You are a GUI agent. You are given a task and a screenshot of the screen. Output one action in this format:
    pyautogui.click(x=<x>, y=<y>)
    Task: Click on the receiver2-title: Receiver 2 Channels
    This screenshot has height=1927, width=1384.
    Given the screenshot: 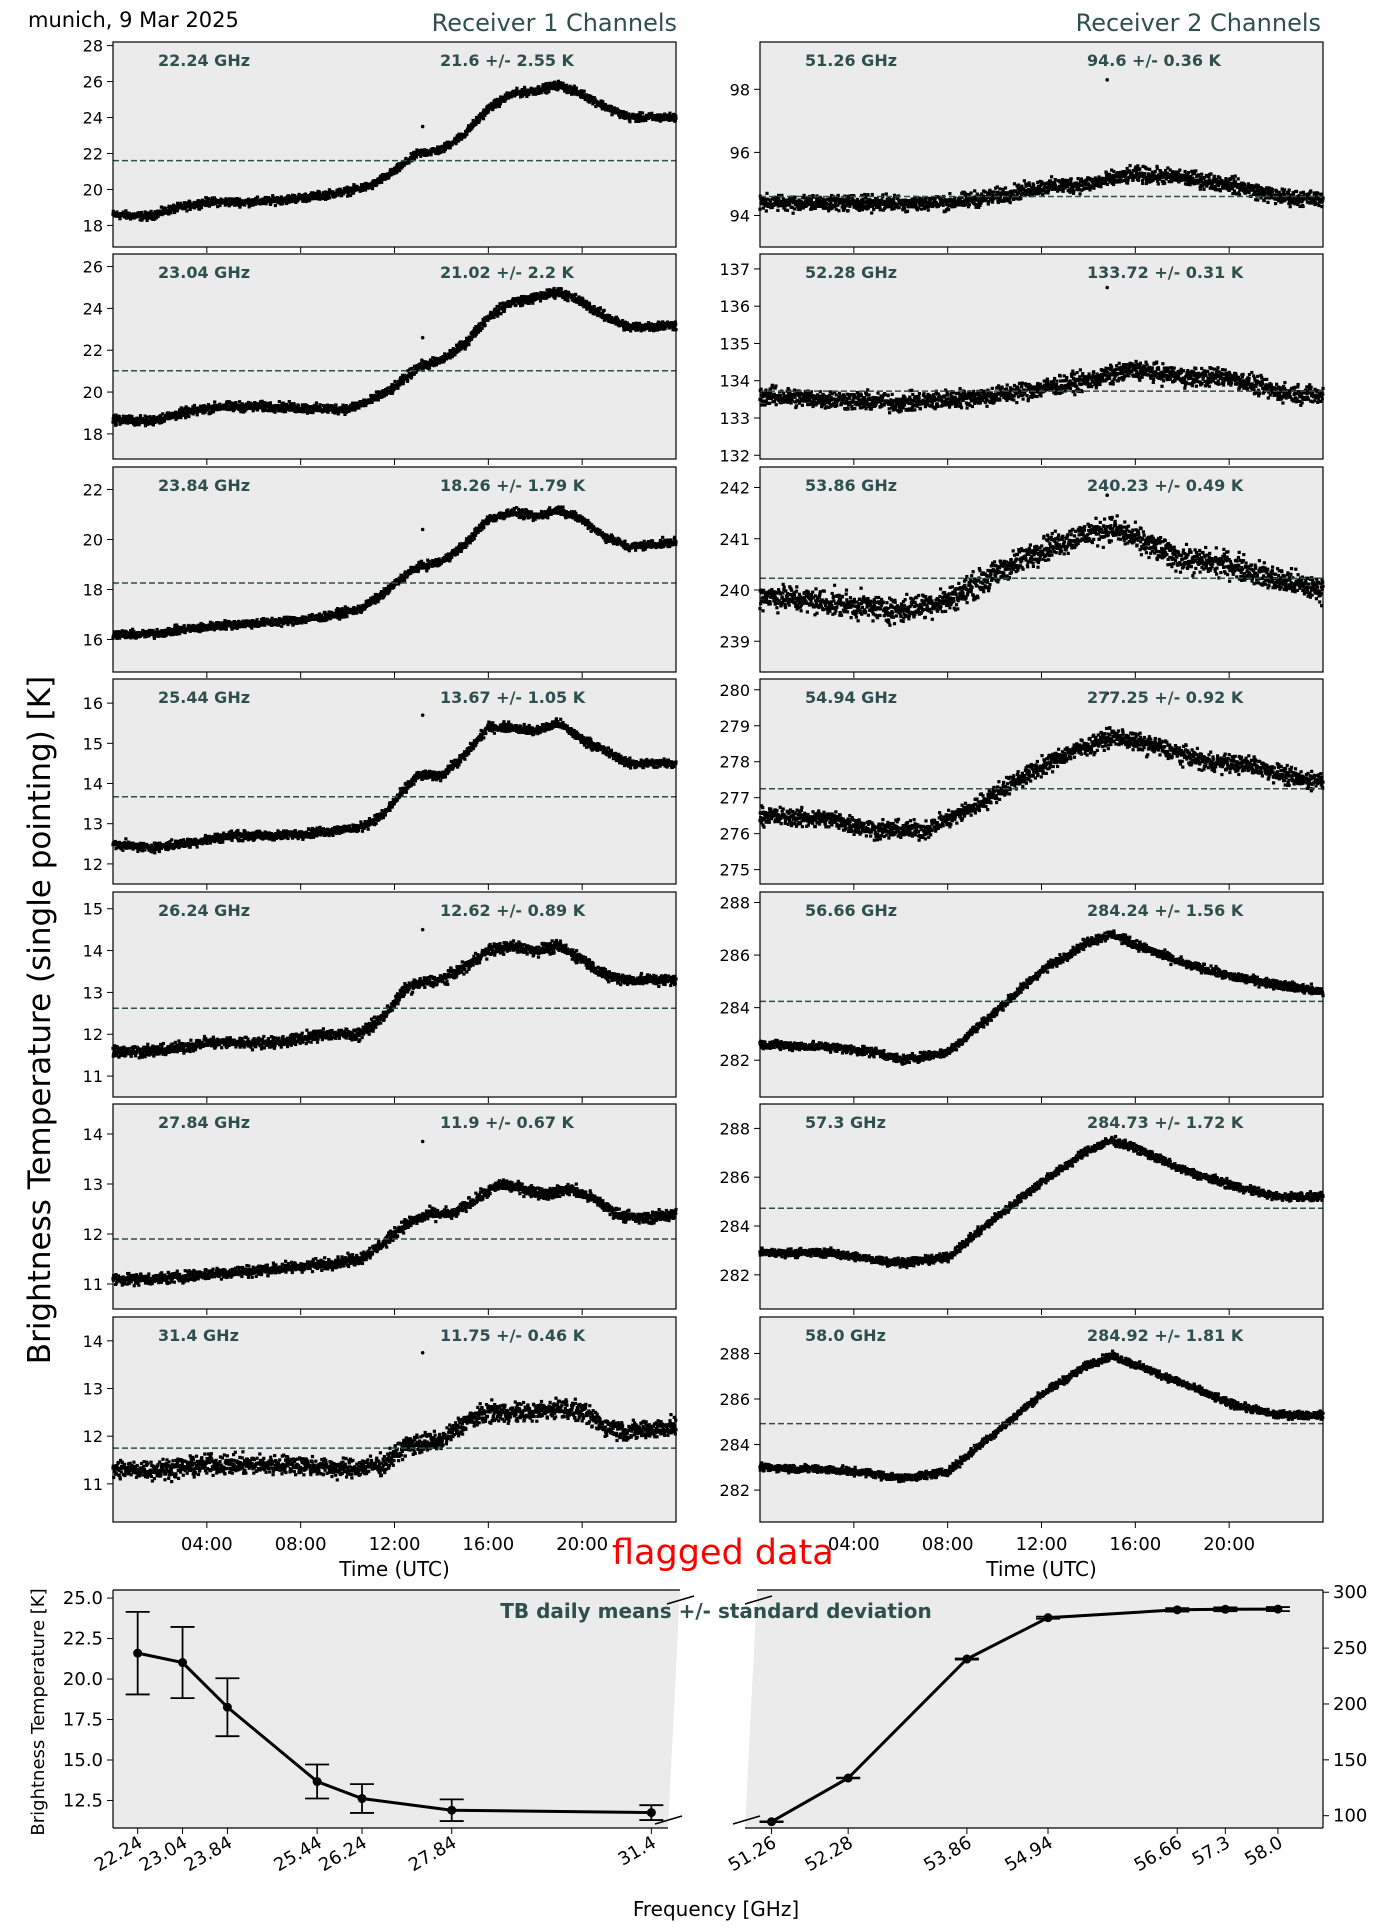 What is the action you would take?
    pyautogui.click(x=1198, y=23)
    